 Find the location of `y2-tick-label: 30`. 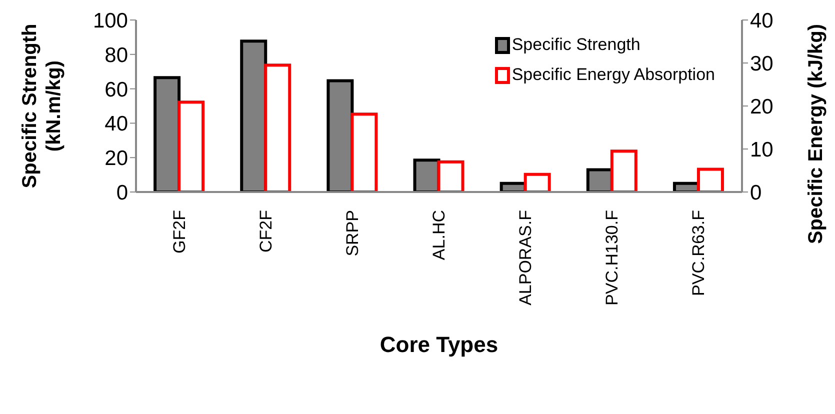

y2-tick-label: 30 is located at coordinates (762, 64).